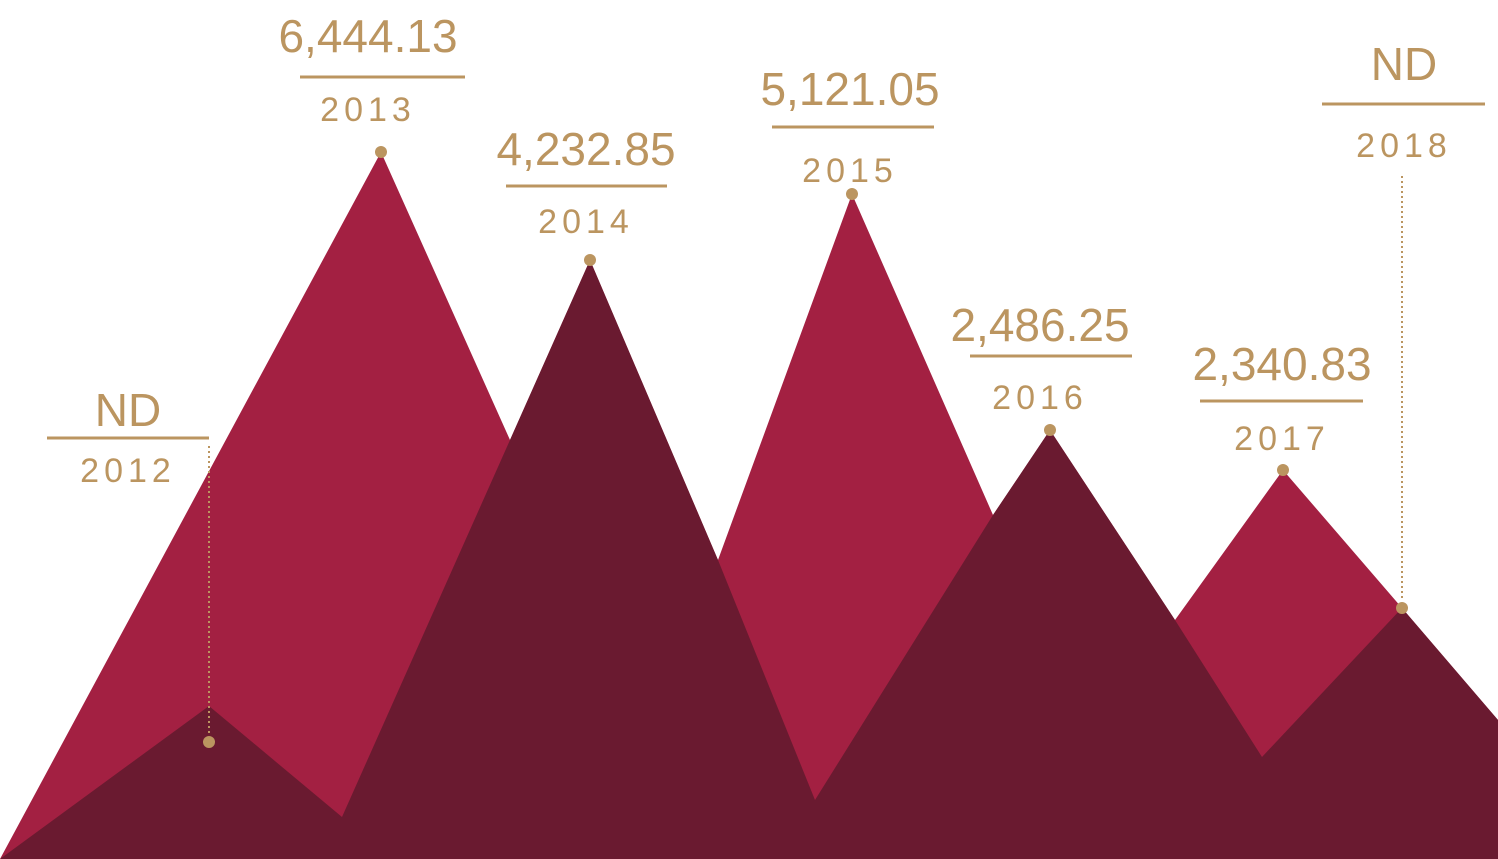 The width and height of the screenshot is (1498, 859). I want to click on point-marker-2013, so click(381, 152).